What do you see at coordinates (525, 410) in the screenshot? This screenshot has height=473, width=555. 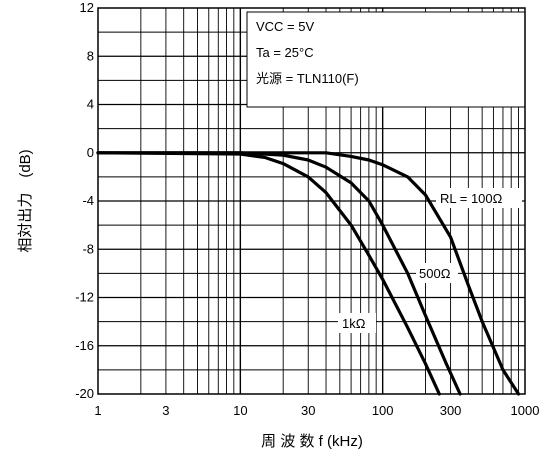 I see `x-tick-label: 1000` at bounding box center [525, 410].